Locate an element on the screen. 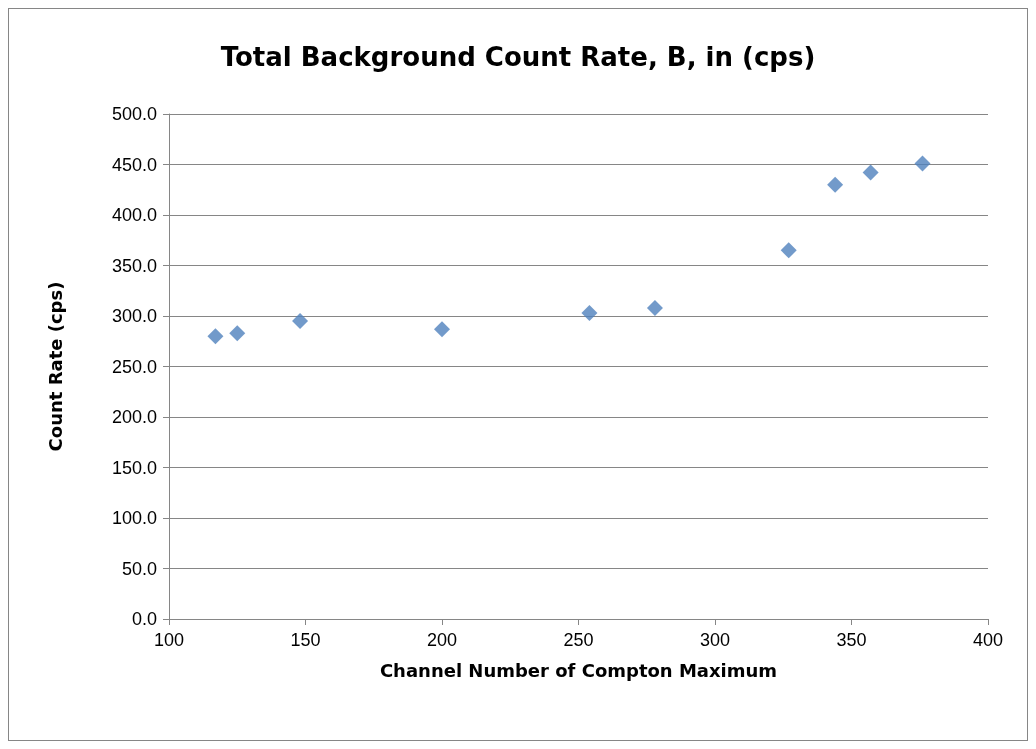 Image resolution: width=1036 pixels, height=749 pixels. x-tick-label: 200 is located at coordinates (442, 640).